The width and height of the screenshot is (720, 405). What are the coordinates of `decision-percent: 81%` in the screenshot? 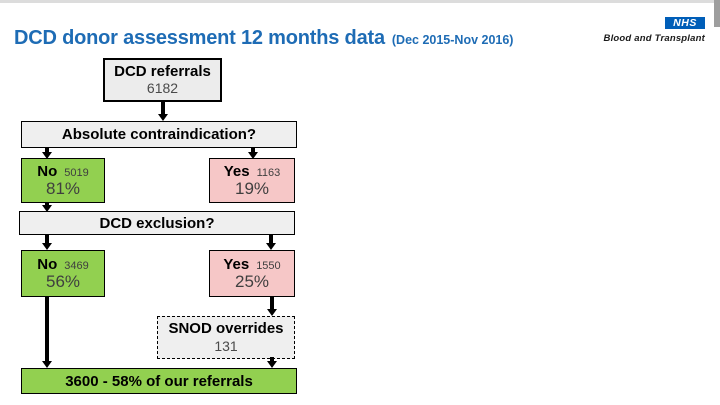 It's located at (63, 188).